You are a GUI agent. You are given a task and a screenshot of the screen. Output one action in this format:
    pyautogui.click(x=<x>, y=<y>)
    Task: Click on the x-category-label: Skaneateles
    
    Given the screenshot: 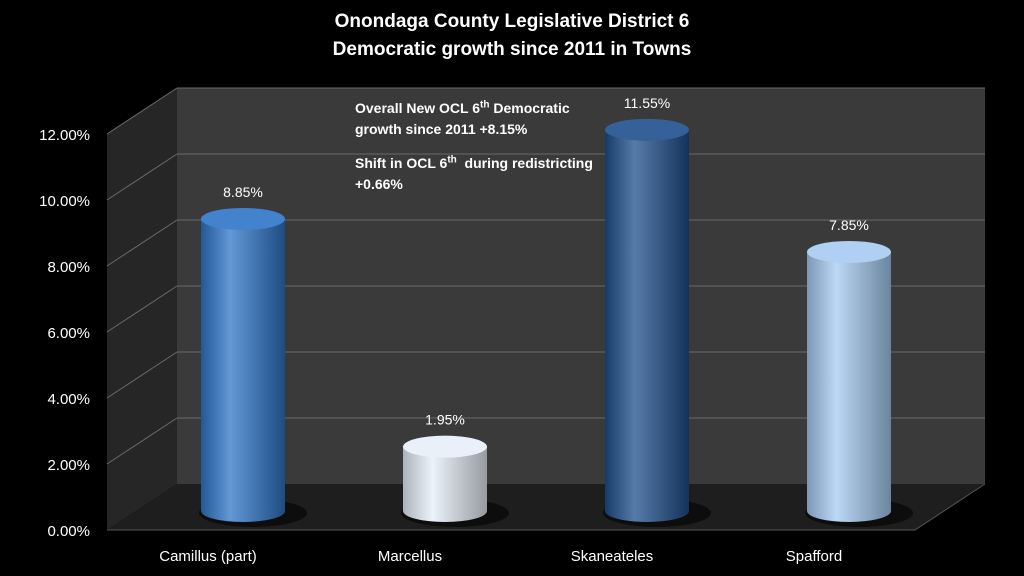 What is the action you would take?
    pyautogui.click(x=612, y=556)
    